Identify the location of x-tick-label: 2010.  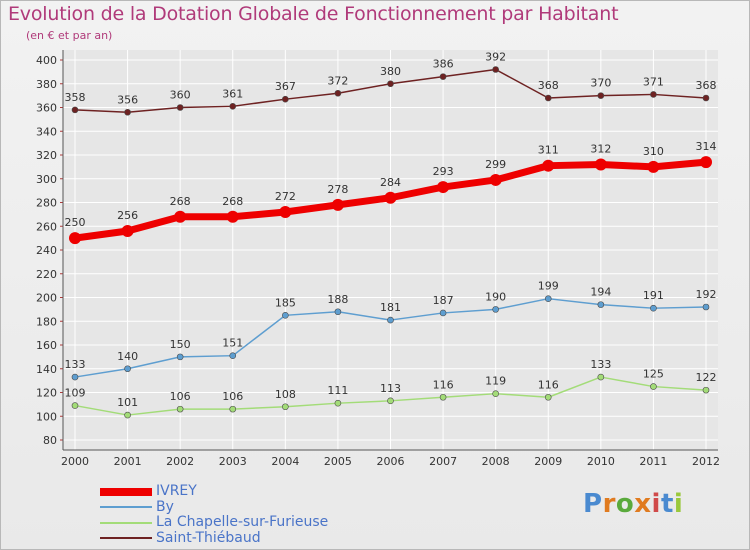
(601, 461).